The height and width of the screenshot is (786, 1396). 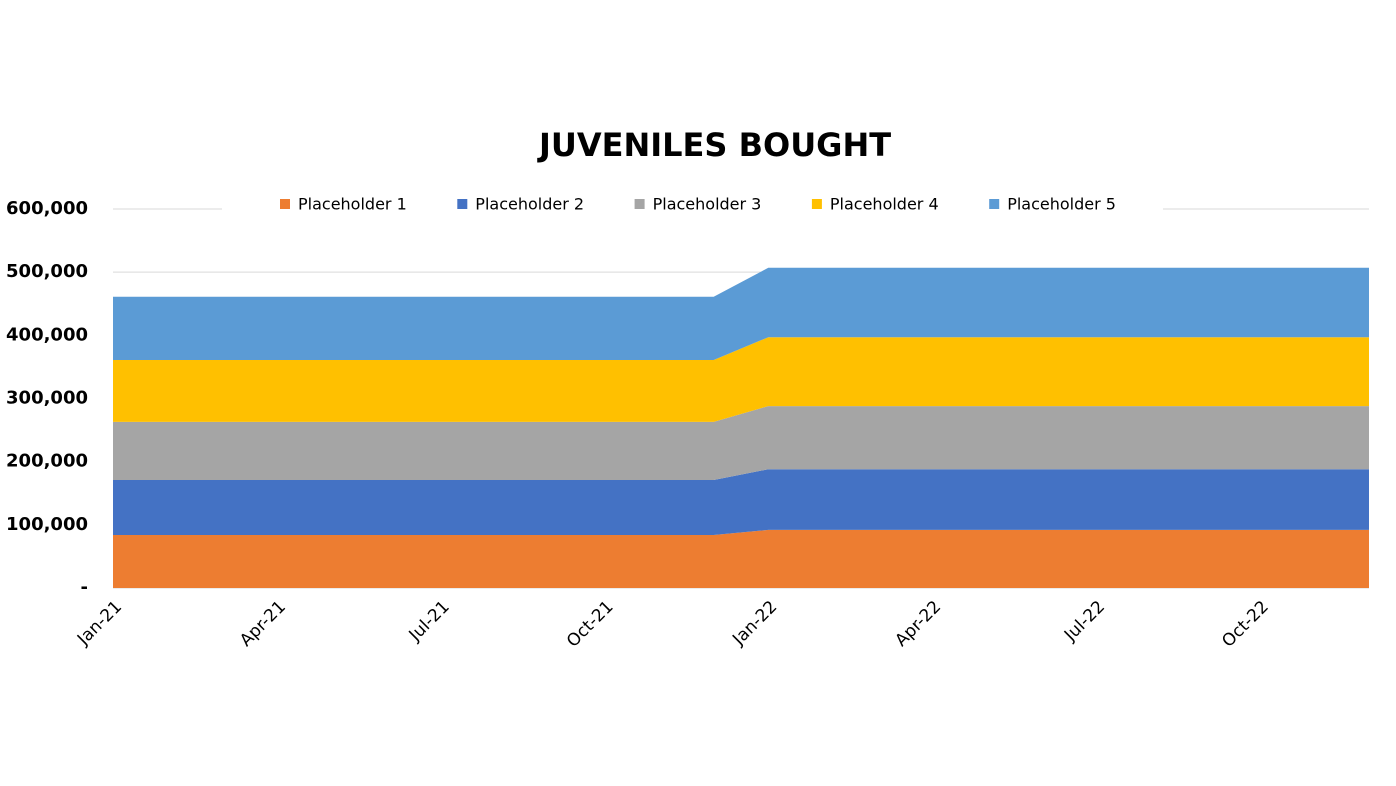 What do you see at coordinates (47, 208) in the screenshot?
I see `y-tick-label: 600,000` at bounding box center [47, 208].